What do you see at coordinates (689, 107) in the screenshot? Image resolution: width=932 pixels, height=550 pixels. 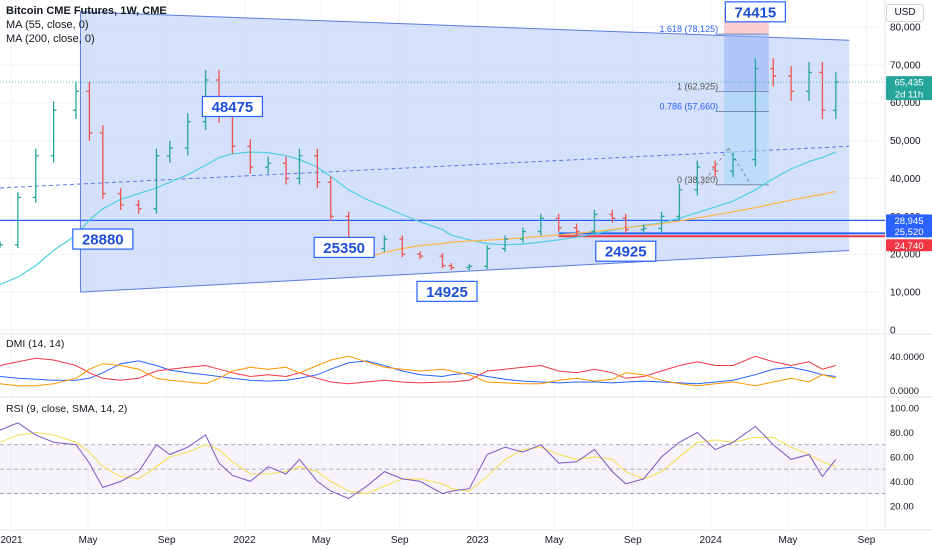 I see `fib-level-label: 0.786 (57,660)` at bounding box center [689, 107].